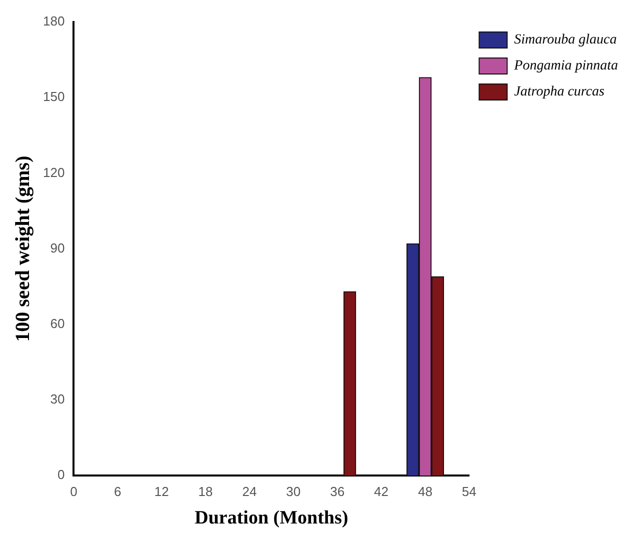 The image size is (640, 542). I want to click on x-tick-label: 48, so click(425, 491).